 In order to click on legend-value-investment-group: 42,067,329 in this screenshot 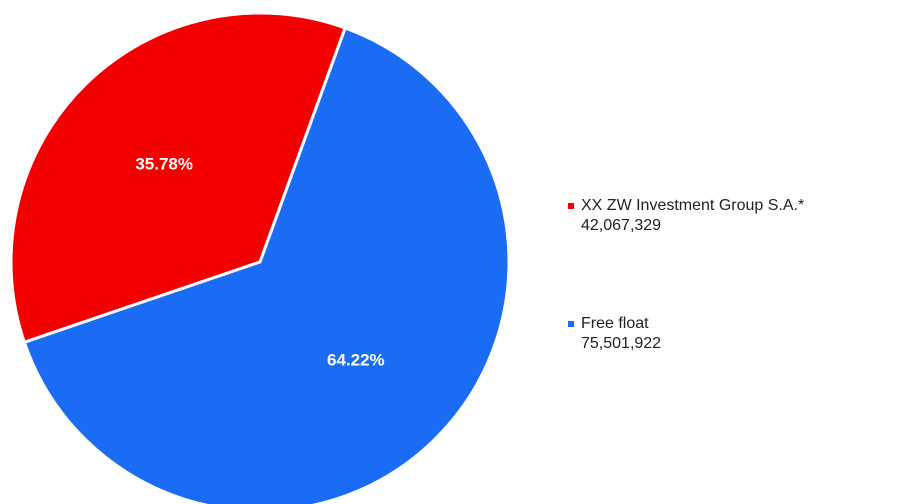, I will do `click(621, 225)`.